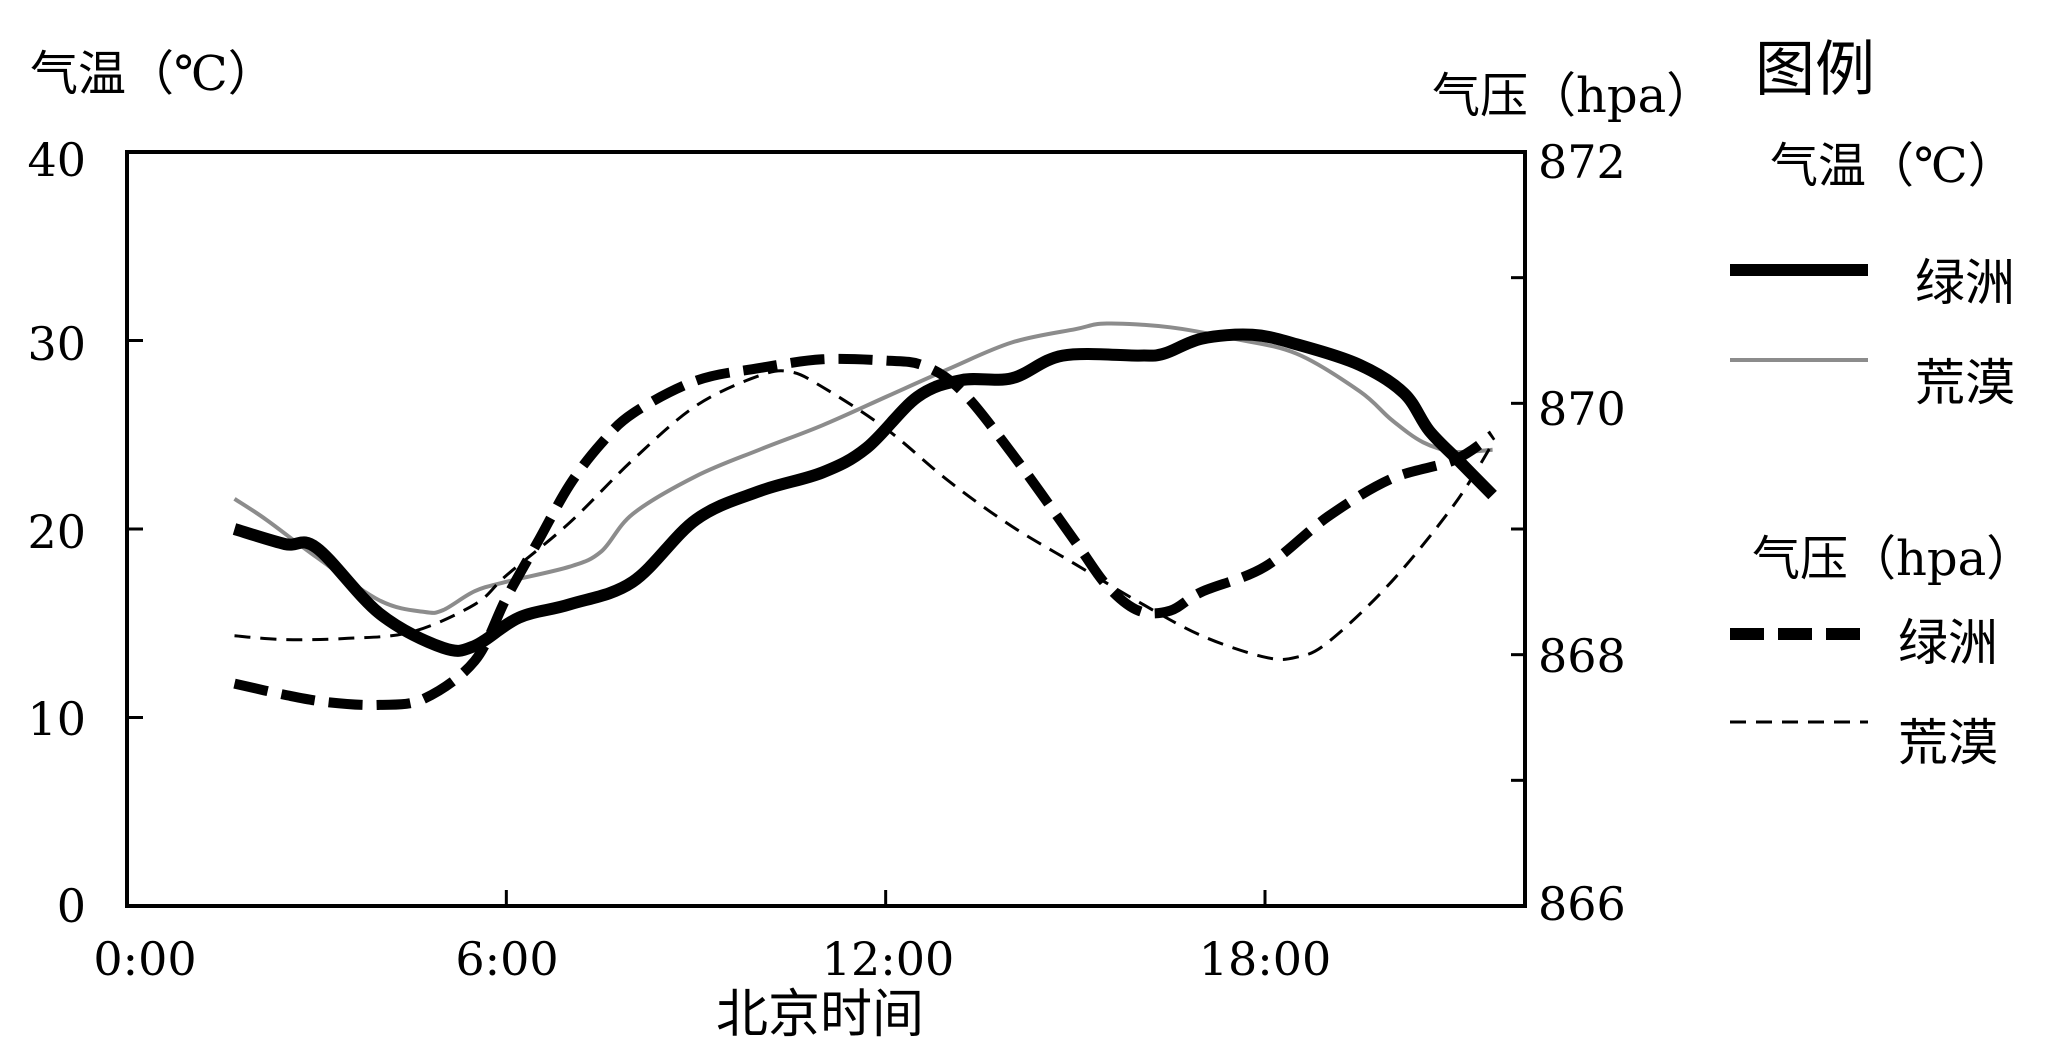 The height and width of the screenshot is (1049, 2051). What do you see at coordinates (1893, 559) in the screenshot?
I see `legend-group-heading: 气压（hpa）` at bounding box center [1893, 559].